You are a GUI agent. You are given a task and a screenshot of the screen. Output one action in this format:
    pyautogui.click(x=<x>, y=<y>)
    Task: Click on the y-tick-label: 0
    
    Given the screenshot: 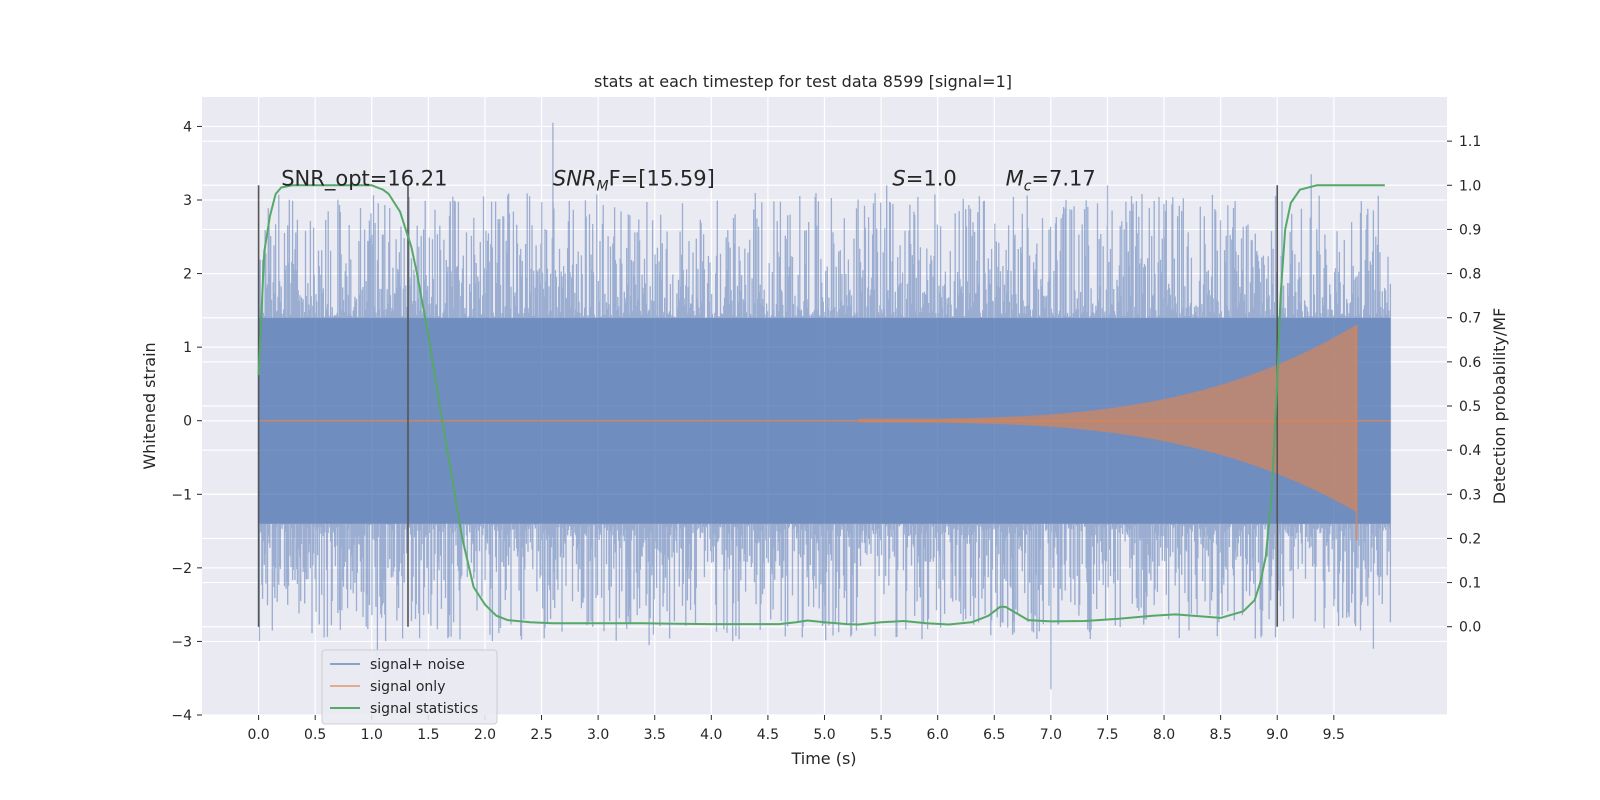 What is the action you would take?
    pyautogui.click(x=187, y=422)
    